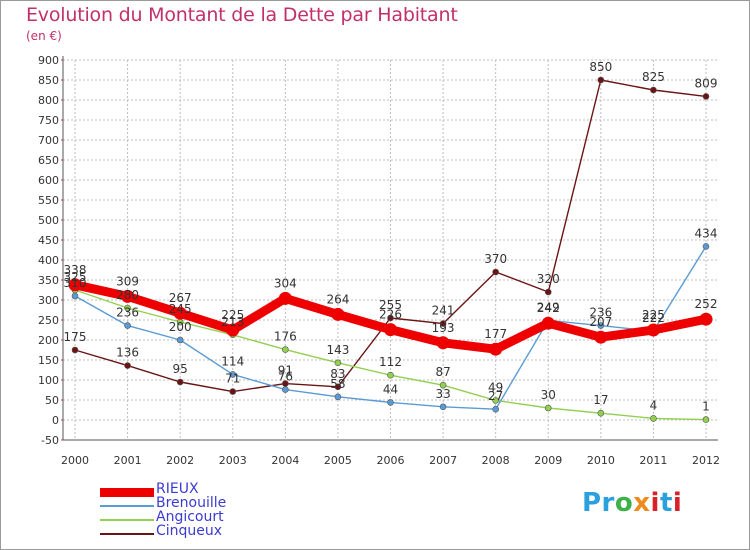  Describe the element at coordinates (127, 281) in the screenshot. I see `data-label-rieux: 309` at that location.